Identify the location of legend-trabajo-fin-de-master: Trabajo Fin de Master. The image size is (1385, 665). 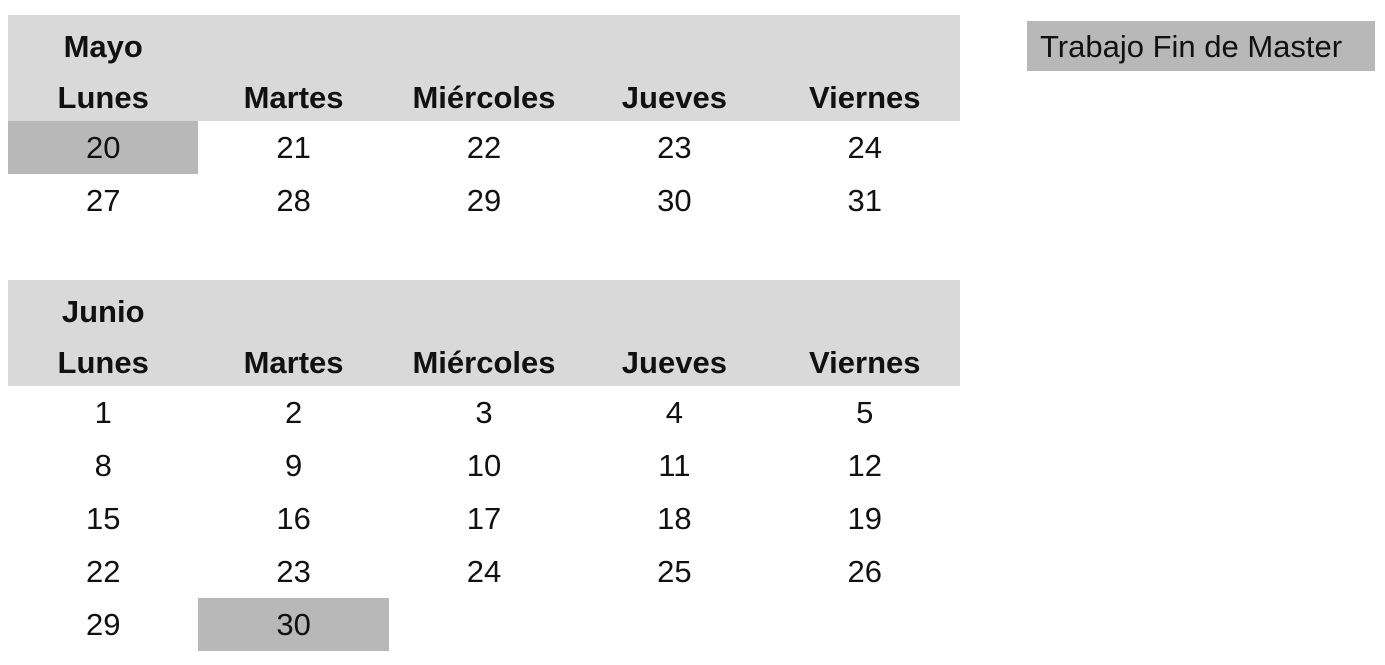
(1201, 46).